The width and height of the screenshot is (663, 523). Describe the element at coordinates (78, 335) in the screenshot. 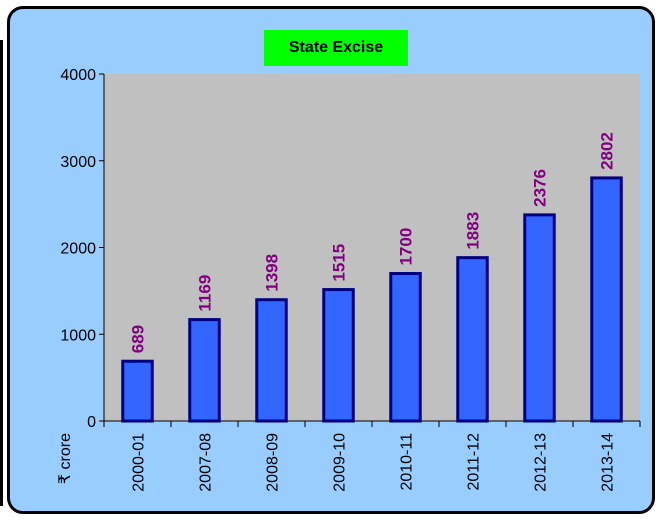

I see `y-tick-label: 1000` at that location.